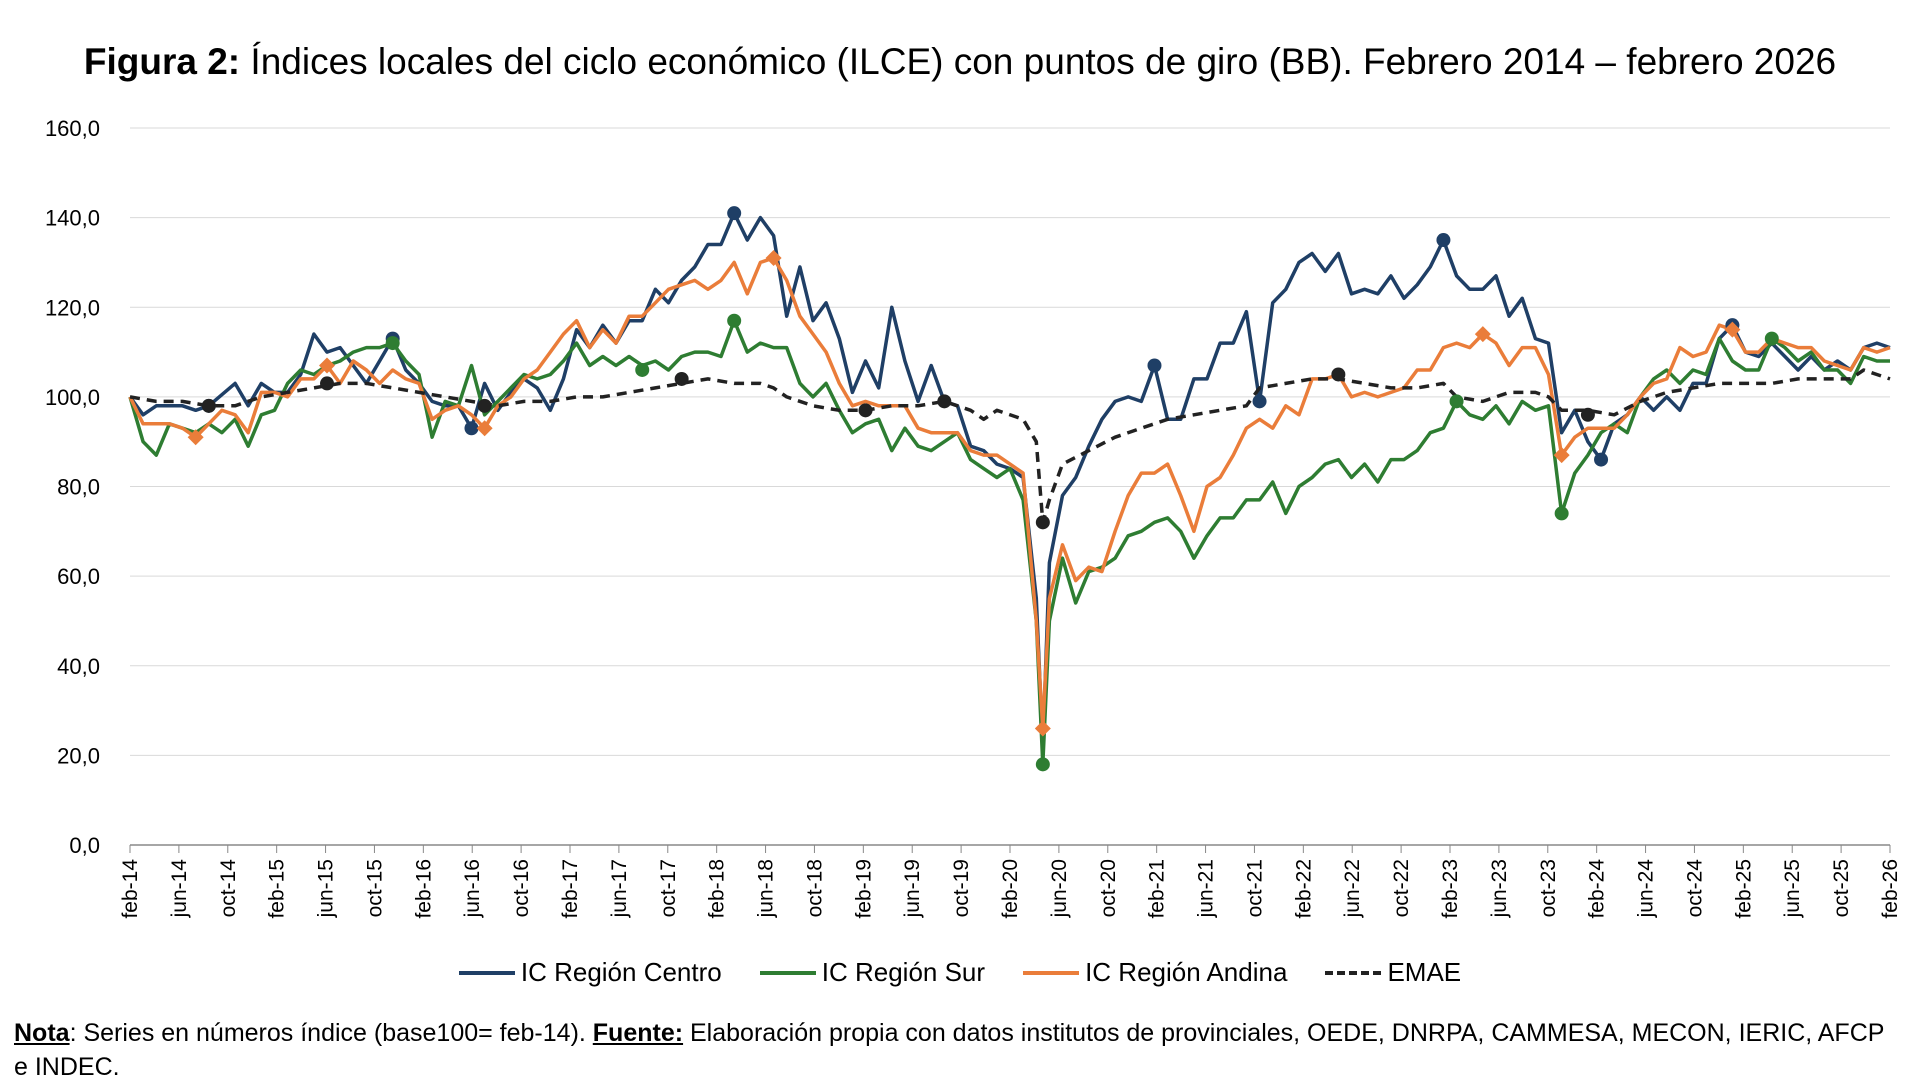  I want to click on x-tick-label: feb-19, so click(863, 889).